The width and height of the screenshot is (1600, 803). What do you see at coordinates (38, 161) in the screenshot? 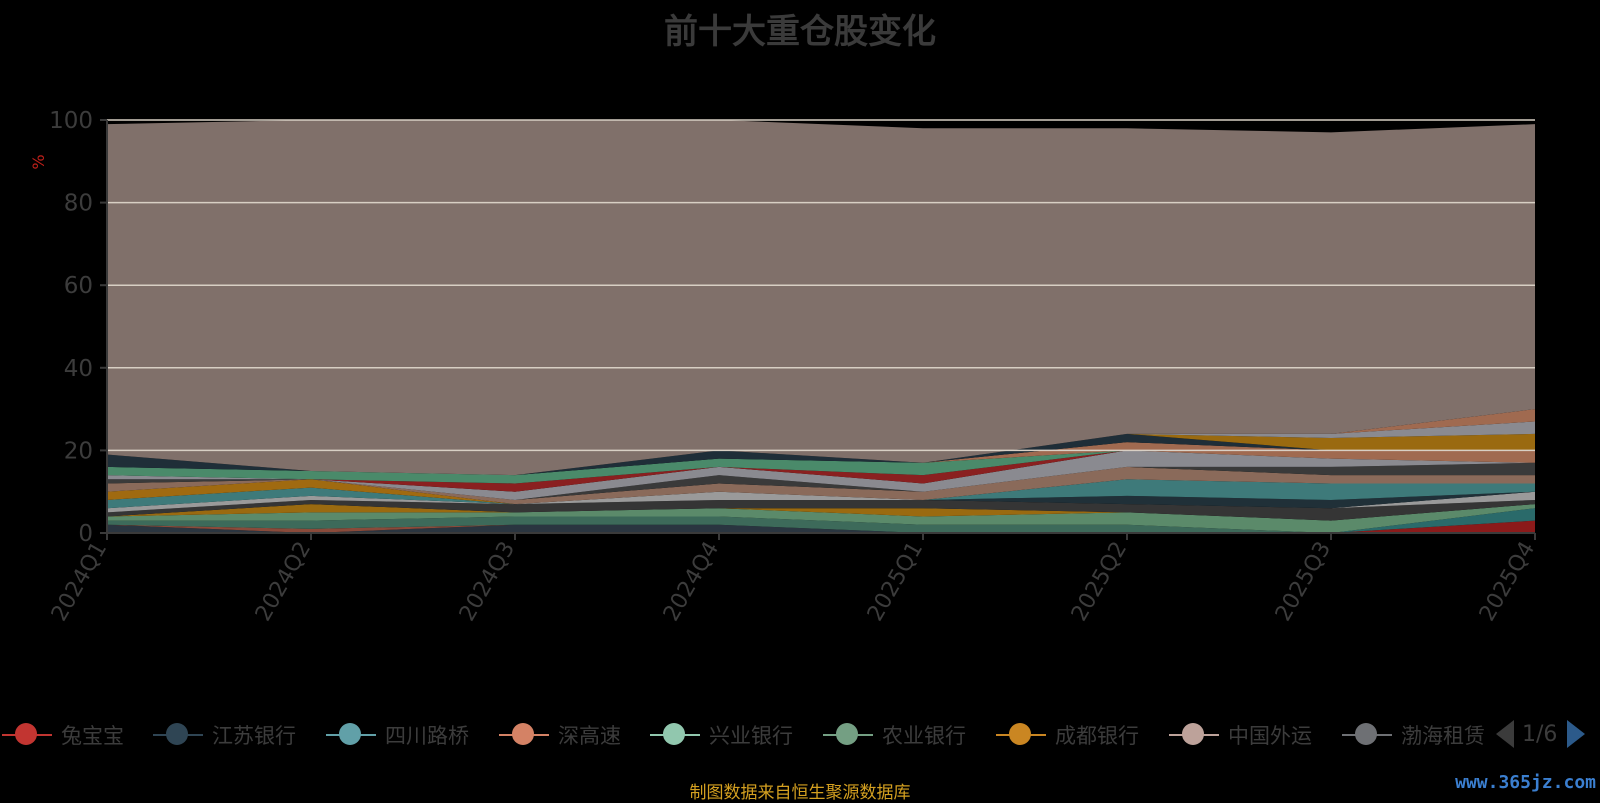
I see `y-axis-label: %` at bounding box center [38, 161].